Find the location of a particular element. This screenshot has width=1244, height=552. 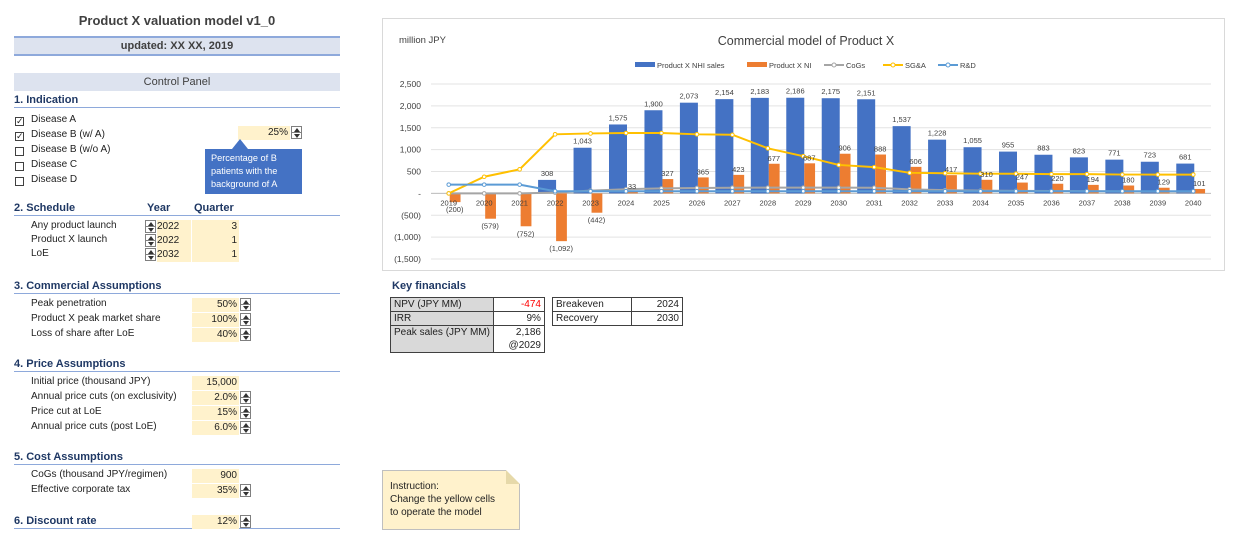

y-tick-label-1: 2,000 is located at coordinates (411, 106).